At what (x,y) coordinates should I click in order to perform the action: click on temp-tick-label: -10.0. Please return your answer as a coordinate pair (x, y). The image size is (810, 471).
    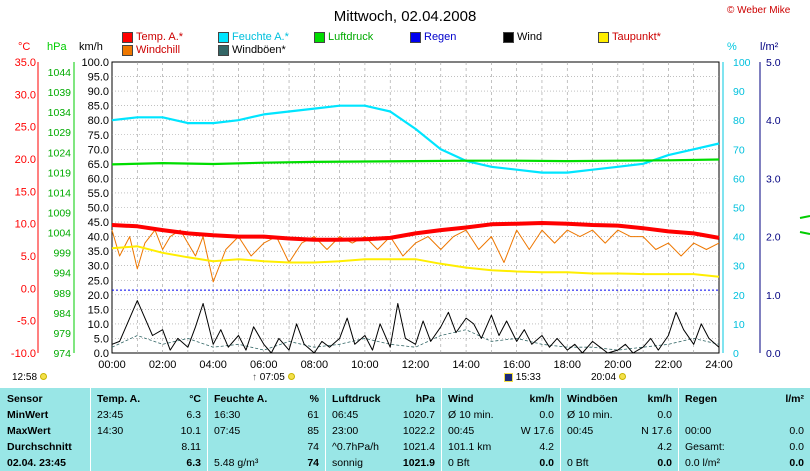
    Looking at the image, I should click on (23, 354).